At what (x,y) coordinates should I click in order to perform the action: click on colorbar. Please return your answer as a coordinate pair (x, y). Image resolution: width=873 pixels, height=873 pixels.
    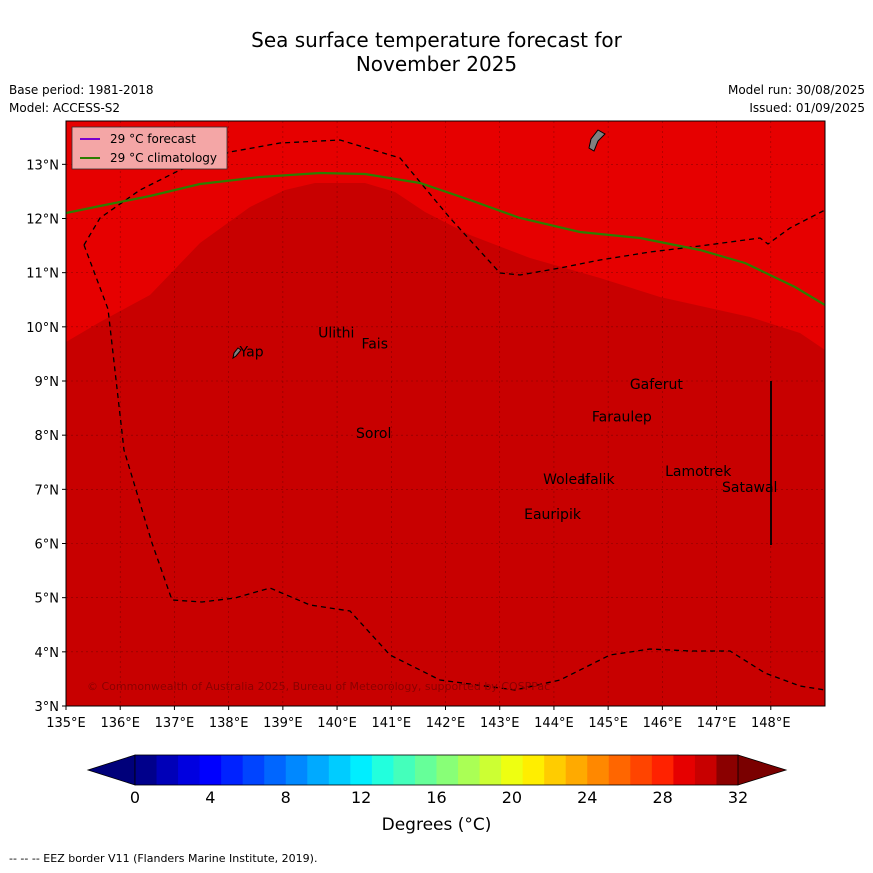
    Looking at the image, I should click on (437, 770).